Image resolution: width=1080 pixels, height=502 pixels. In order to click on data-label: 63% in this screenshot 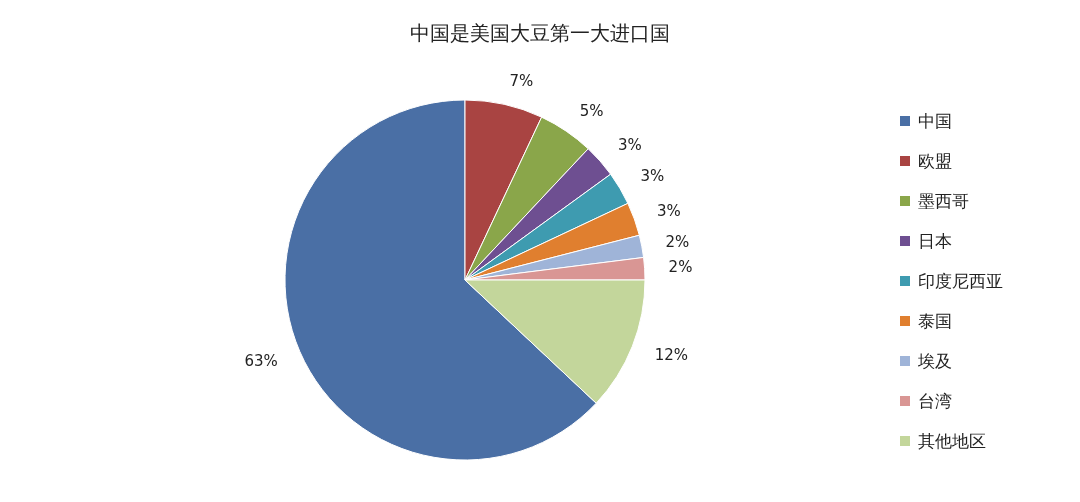, I will do `click(261, 361)`.